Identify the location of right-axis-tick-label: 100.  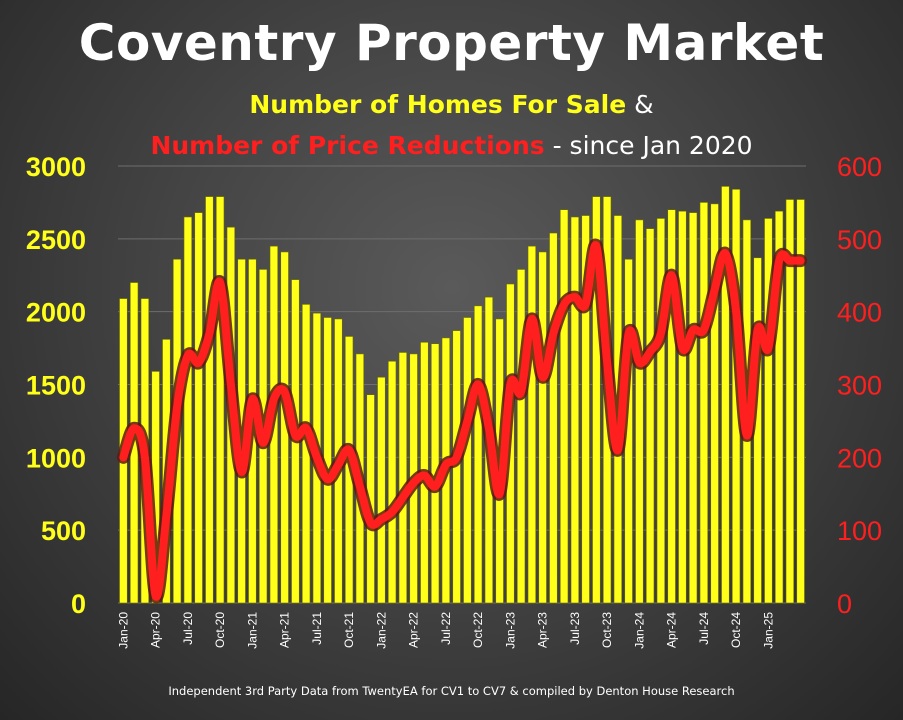
(859, 531).